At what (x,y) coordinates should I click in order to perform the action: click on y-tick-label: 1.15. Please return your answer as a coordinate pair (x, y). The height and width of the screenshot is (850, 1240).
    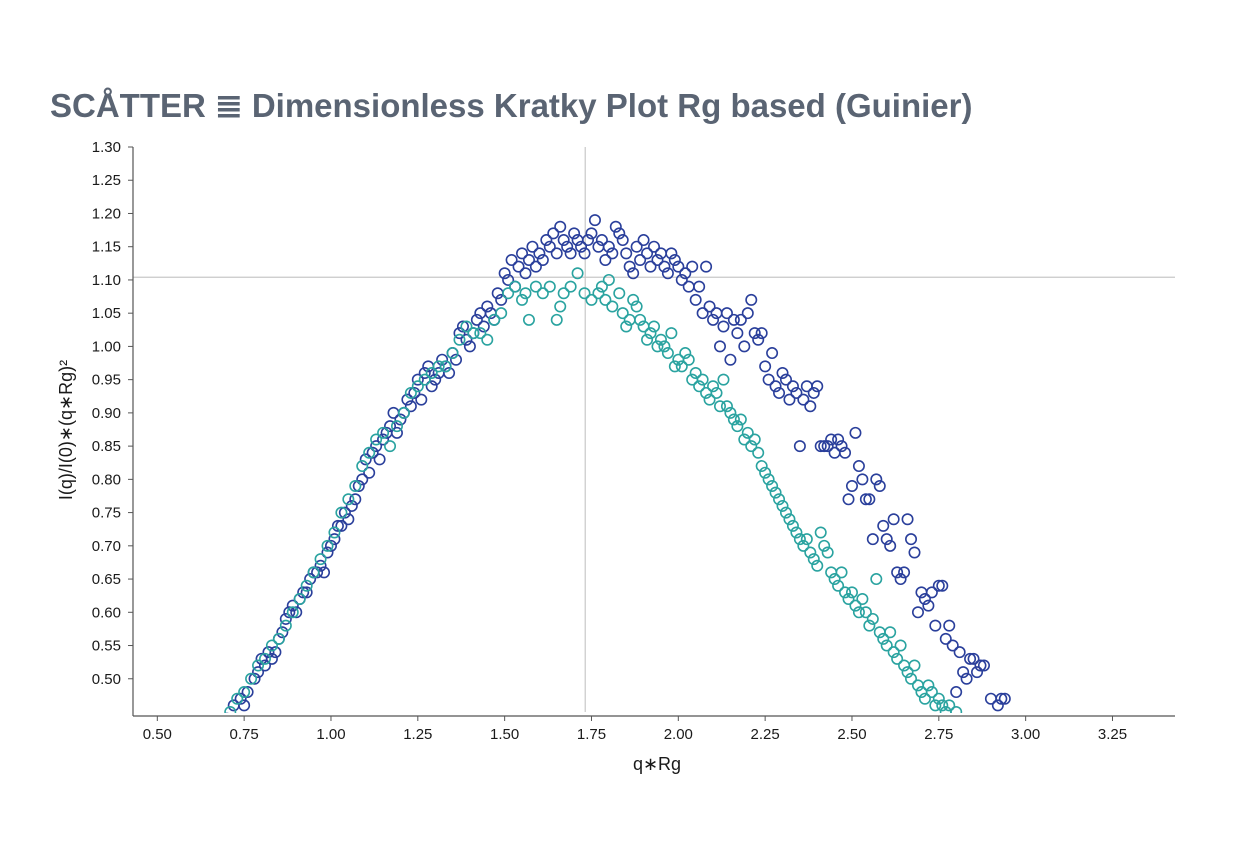
    Looking at the image, I should click on (106, 247).